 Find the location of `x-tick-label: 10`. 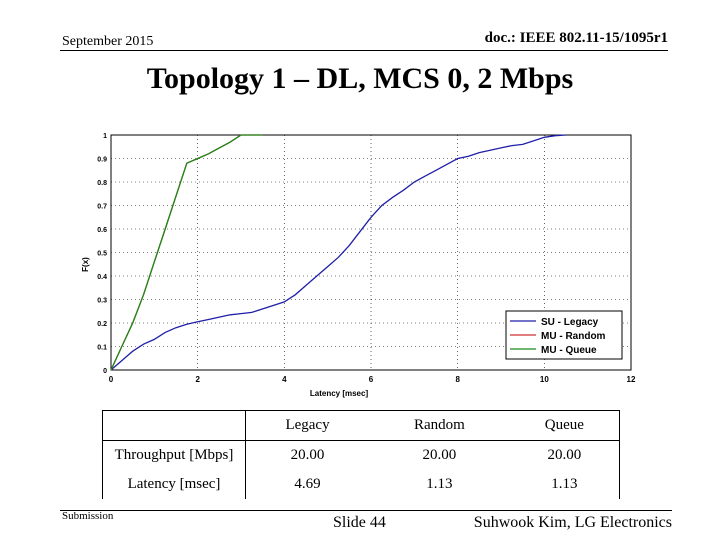

x-tick-label: 10 is located at coordinates (544, 379).